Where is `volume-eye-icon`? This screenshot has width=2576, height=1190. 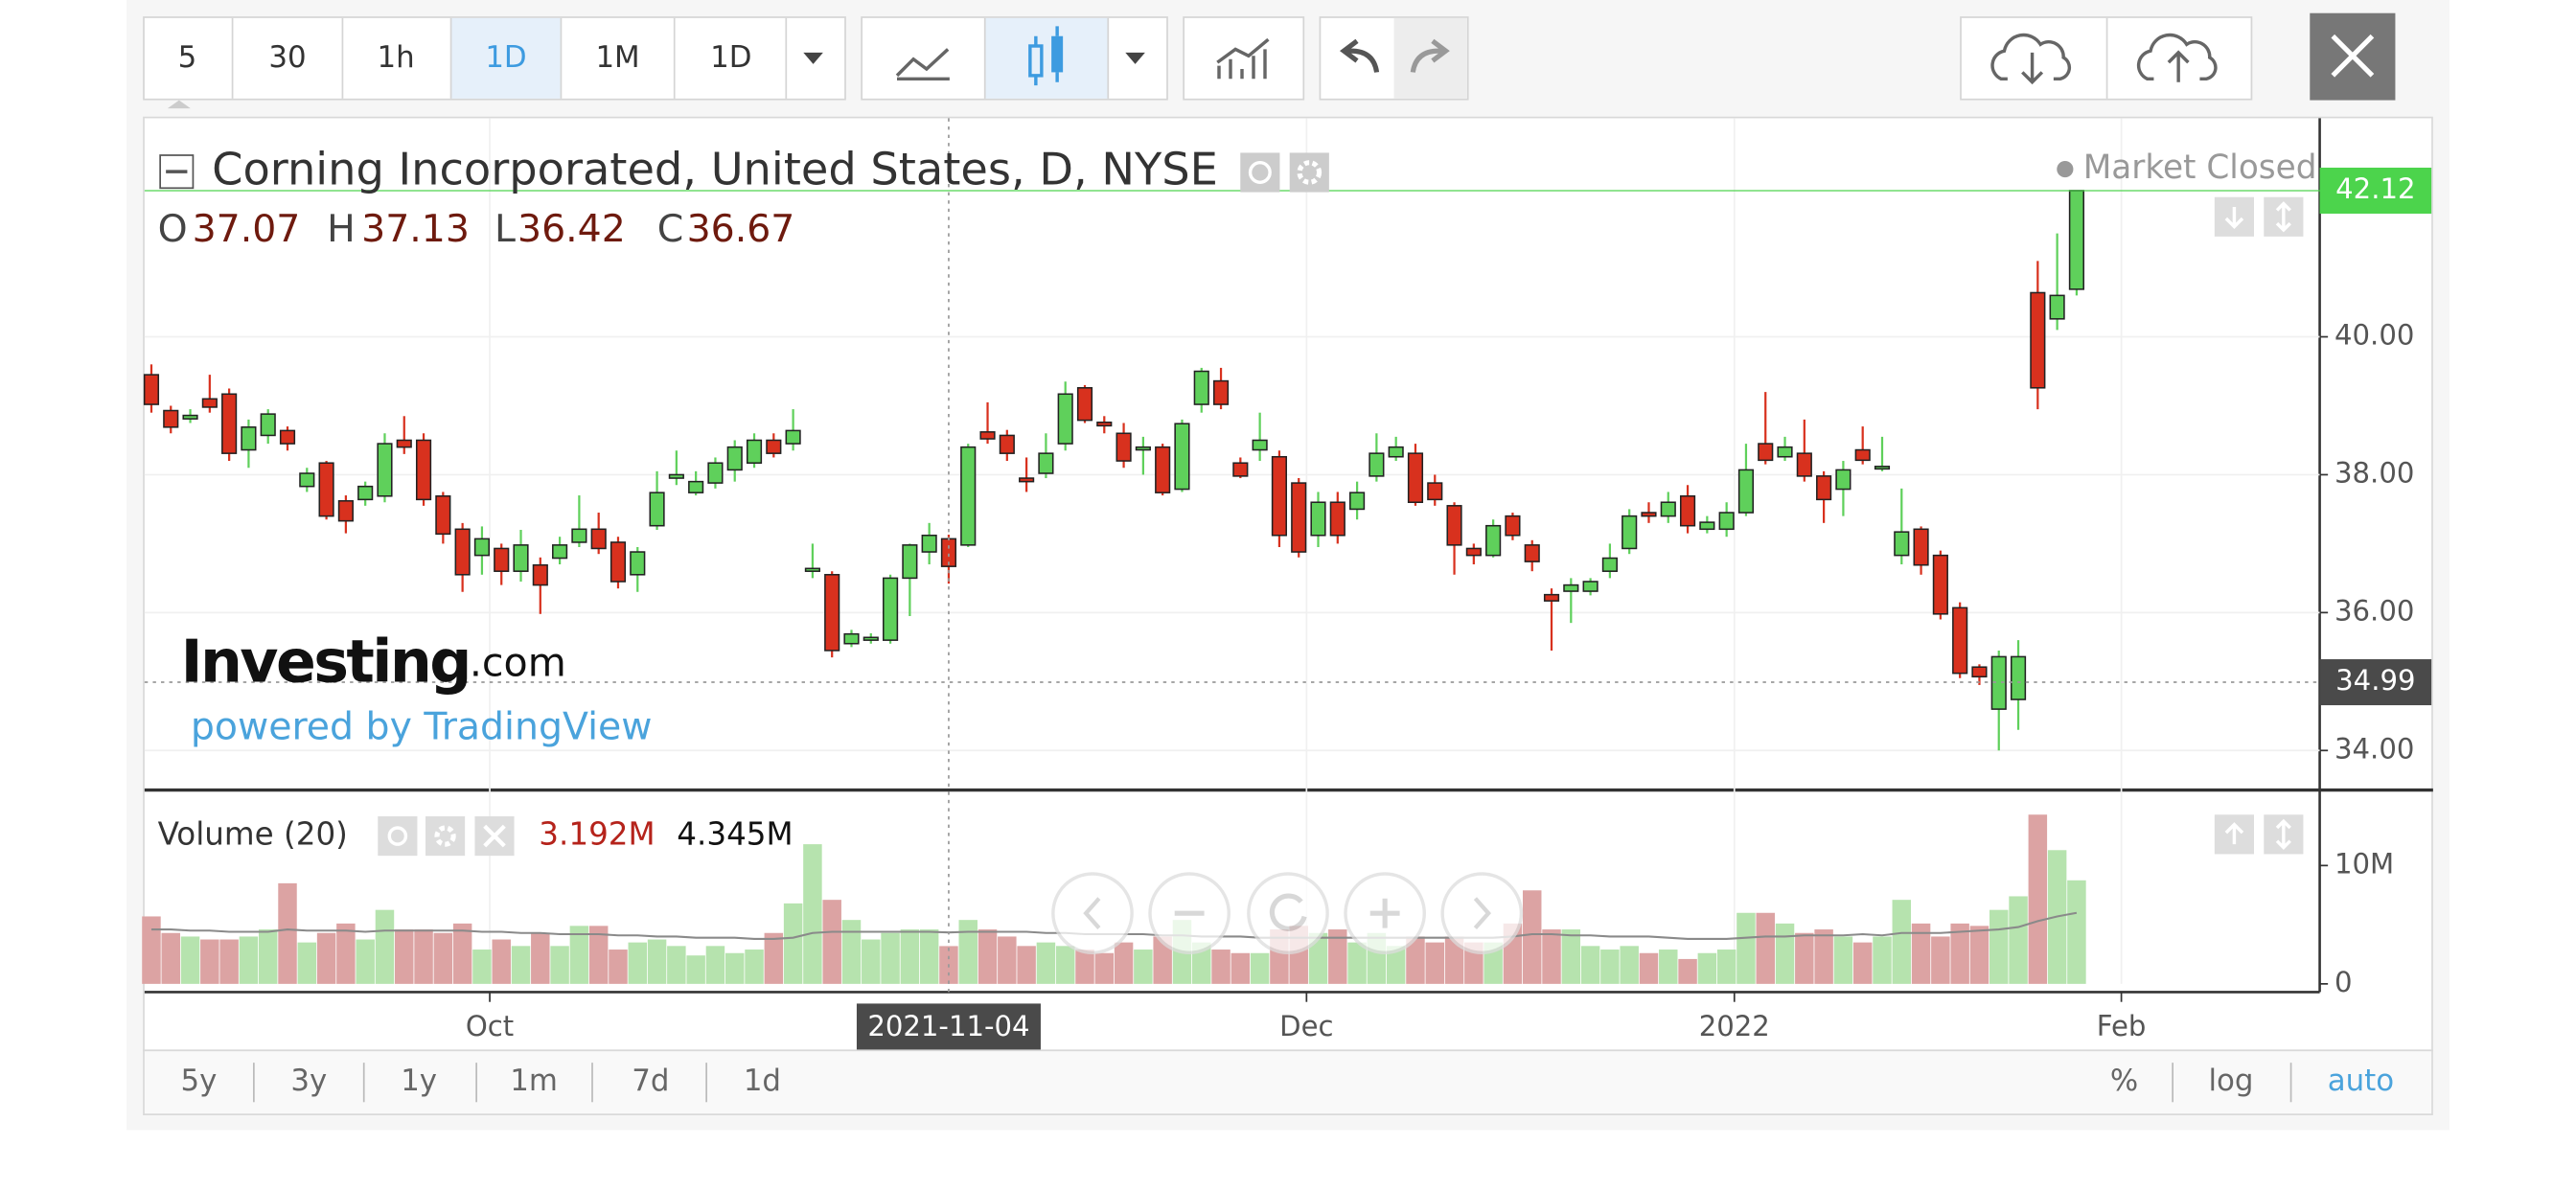 volume-eye-icon is located at coordinates (398, 837).